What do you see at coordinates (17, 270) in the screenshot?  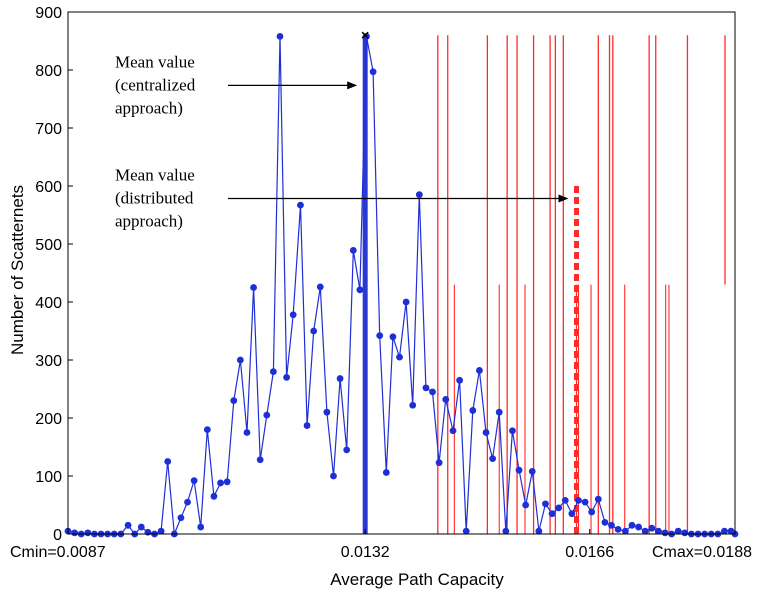 I see `y-axis-title: Number of Scatternets` at bounding box center [17, 270].